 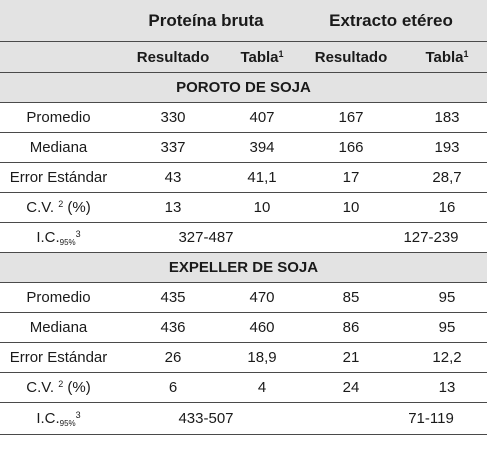 I want to click on ic-range-extracto: 71-119, so click(x=431, y=418).